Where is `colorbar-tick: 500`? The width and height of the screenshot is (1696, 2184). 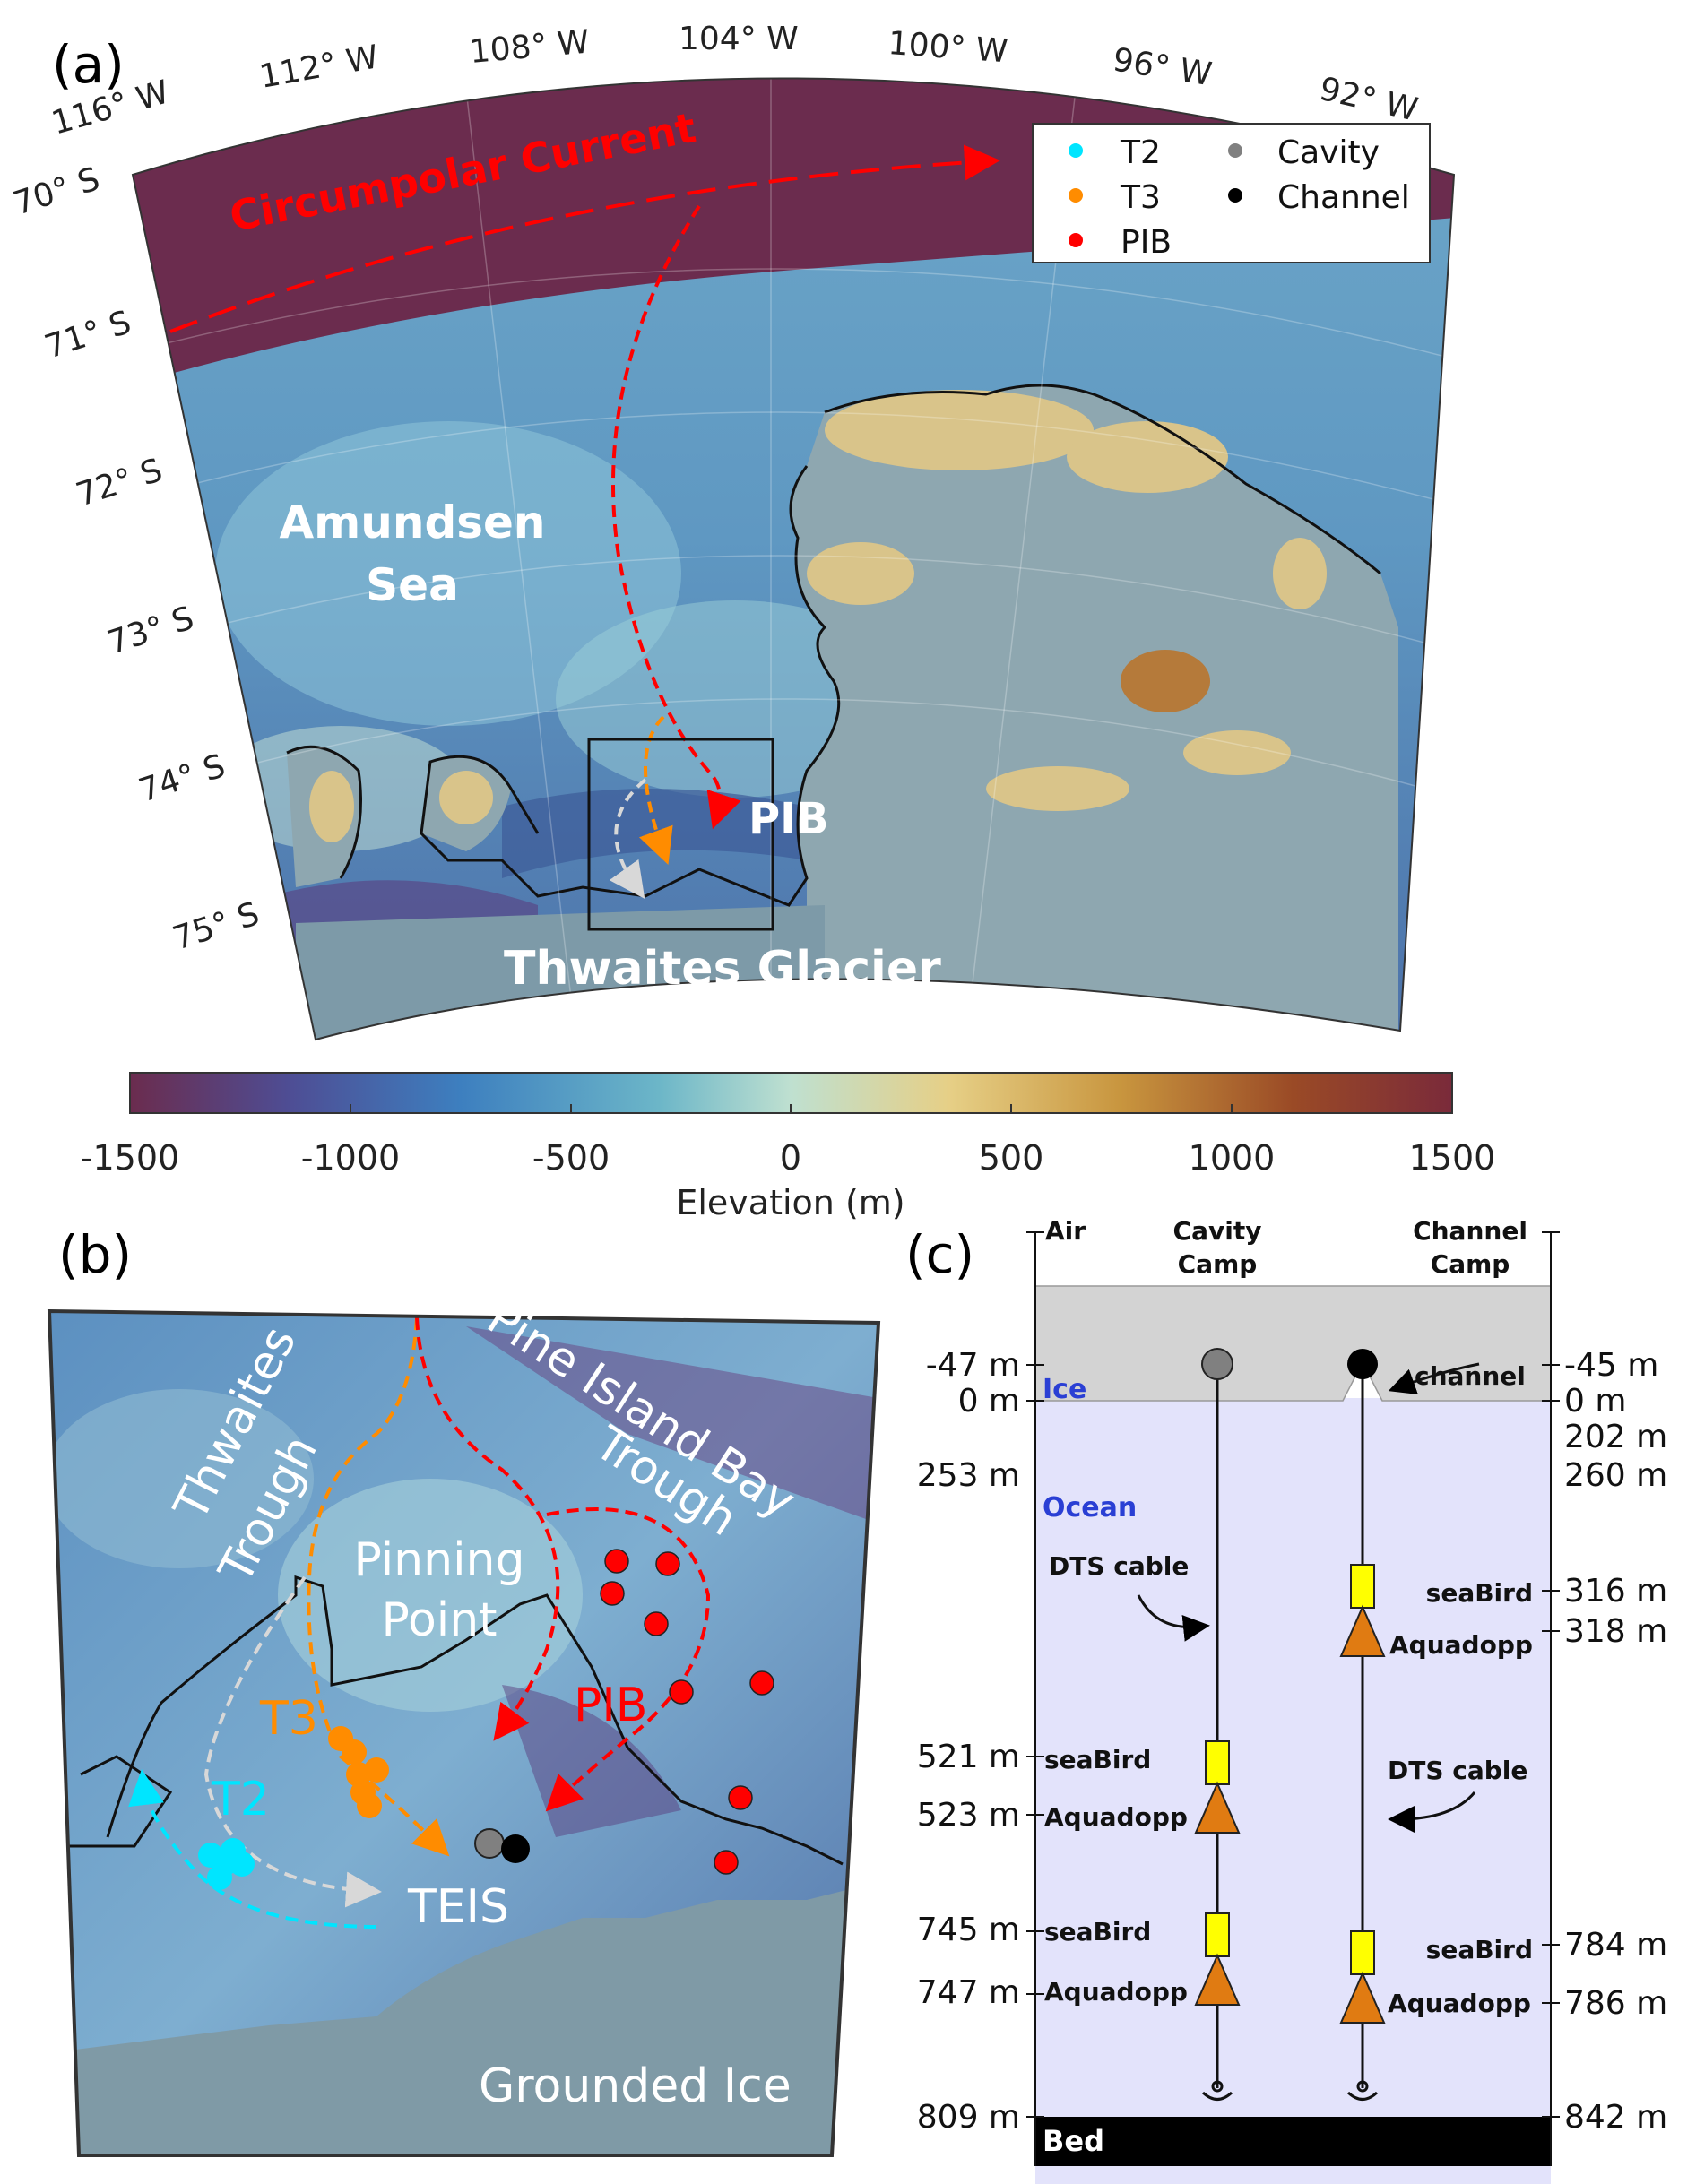 colorbar-tick: 500 is located at coordinates (1011, 1158).